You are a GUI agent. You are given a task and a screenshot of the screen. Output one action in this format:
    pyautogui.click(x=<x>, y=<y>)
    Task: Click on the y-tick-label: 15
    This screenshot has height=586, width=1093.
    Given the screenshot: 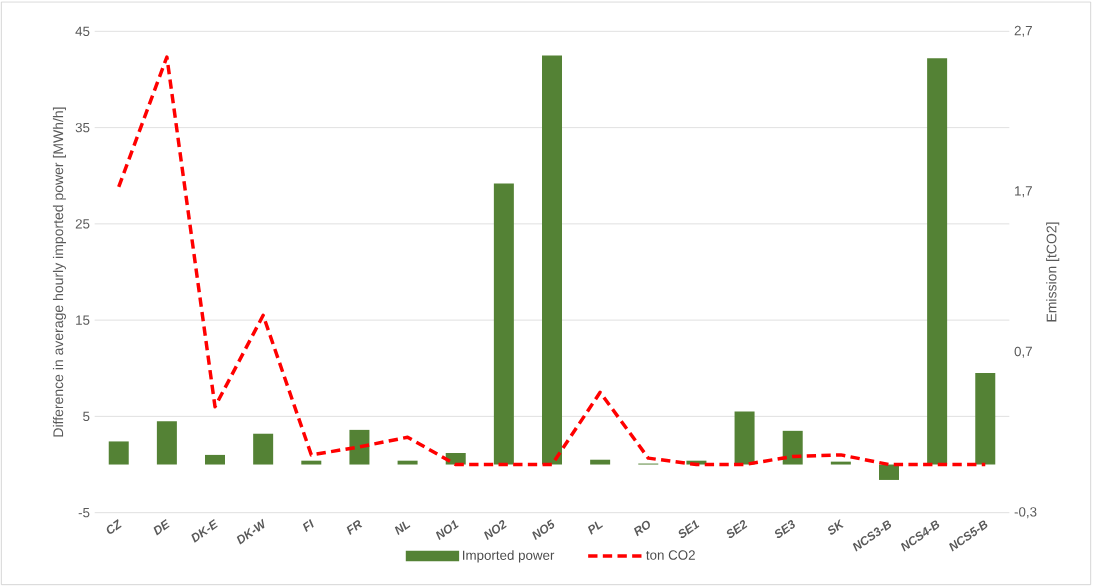 What is the action you would take?
    pyautogui.click(x=83, y=320)
    